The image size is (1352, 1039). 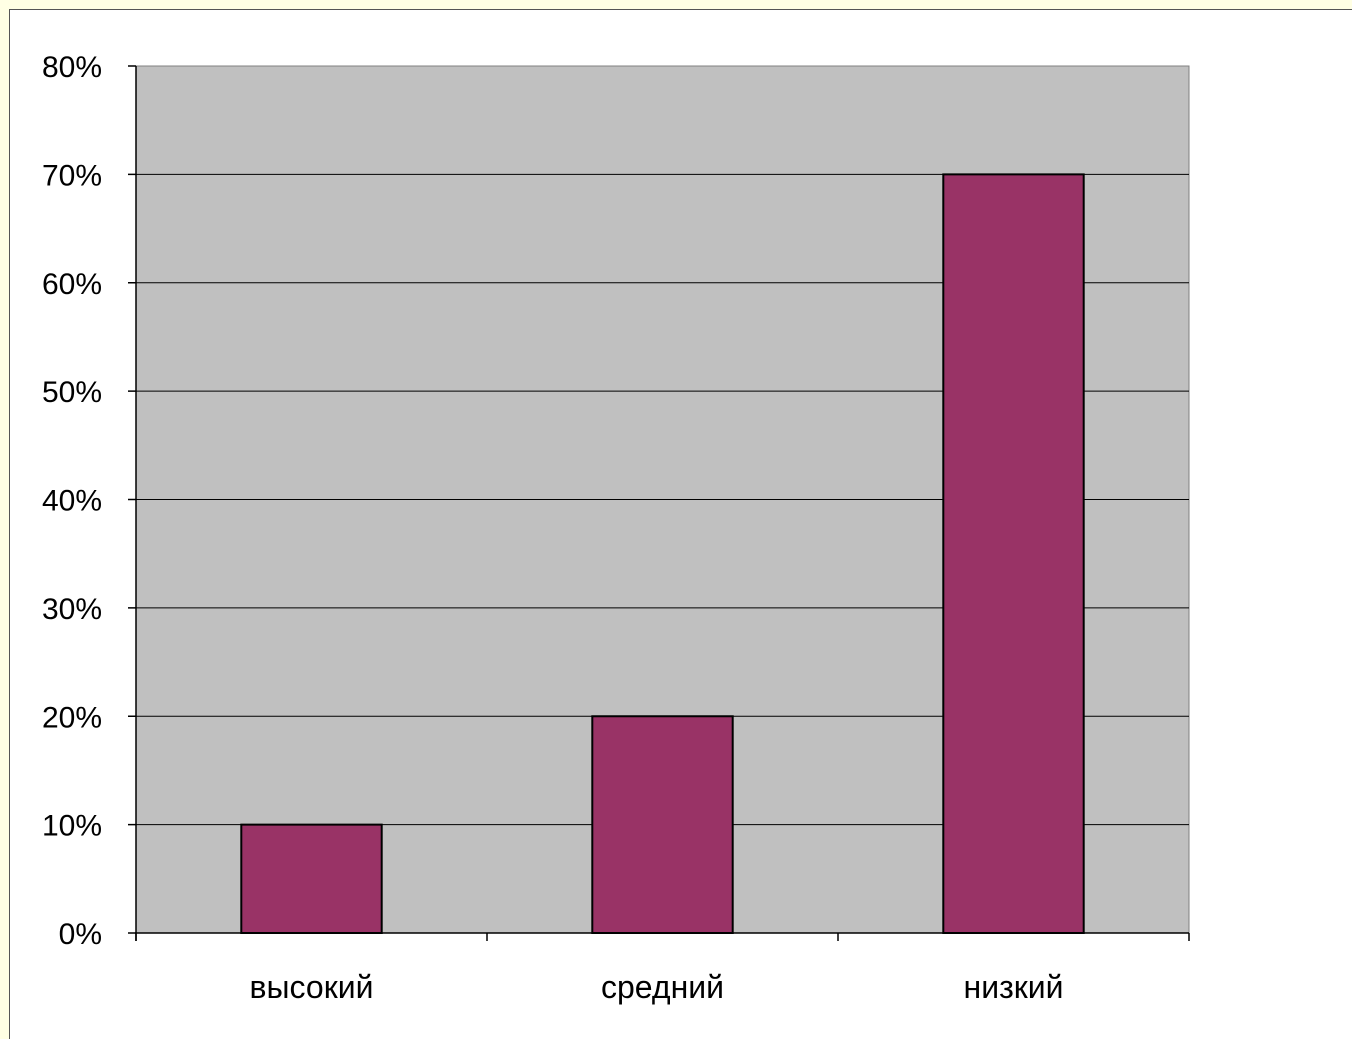 What do you see at coordinates (72, 609) in the screenshot?
I see `y-tick-label: 30%` at bounding box center [72, 609].